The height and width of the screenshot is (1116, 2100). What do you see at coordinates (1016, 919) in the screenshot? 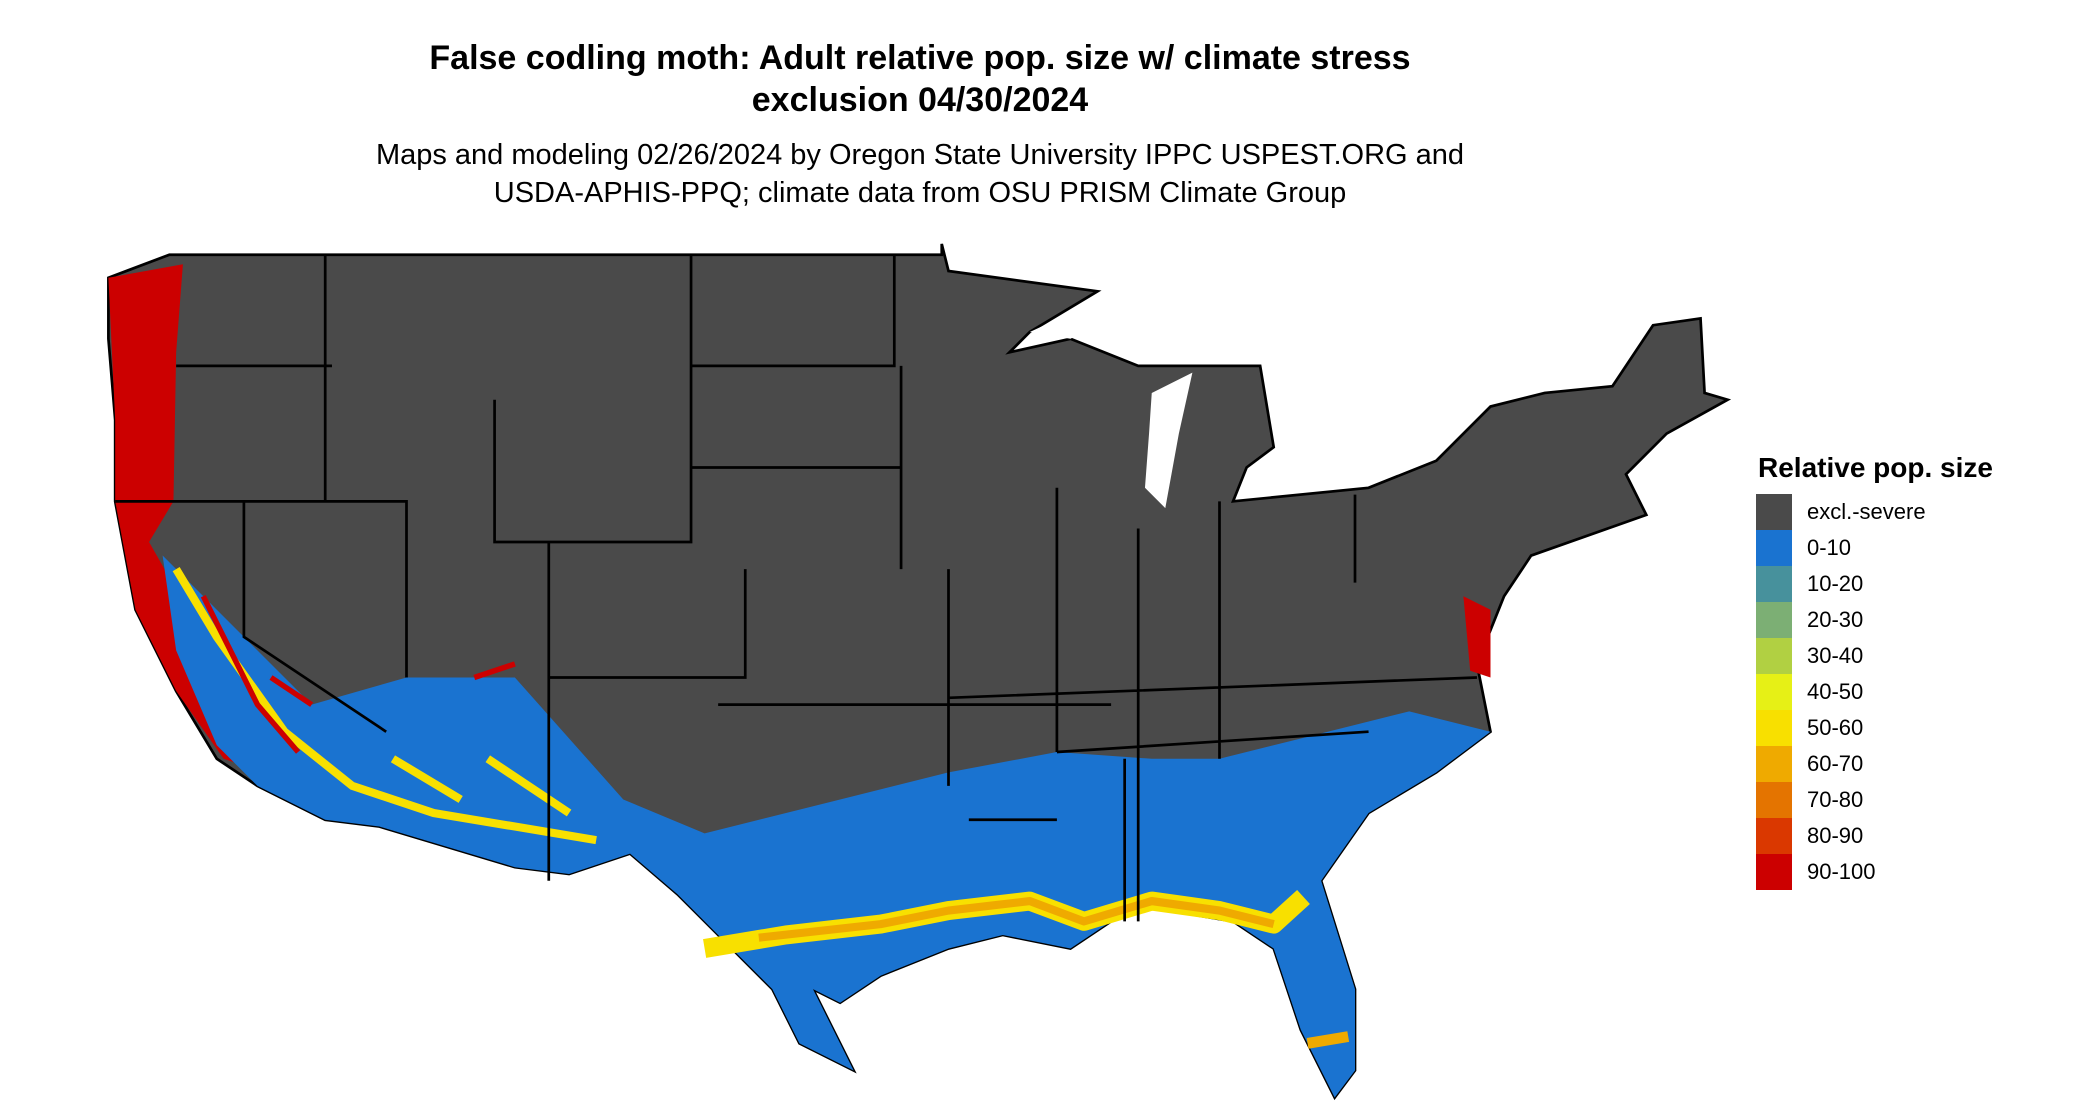
I see `gulf-coast-band-core` at bounding box center [1016, 919].